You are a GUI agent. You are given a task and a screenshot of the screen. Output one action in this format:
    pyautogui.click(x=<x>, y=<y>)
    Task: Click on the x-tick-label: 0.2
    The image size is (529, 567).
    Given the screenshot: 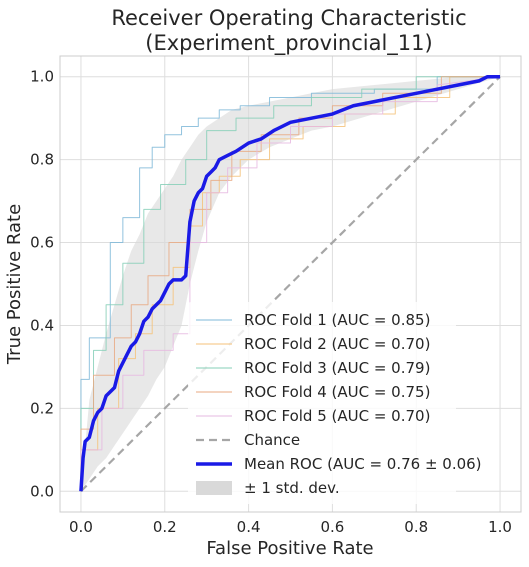 What is the action you would take?
    pyautogui.click(x=165, y=527)
    